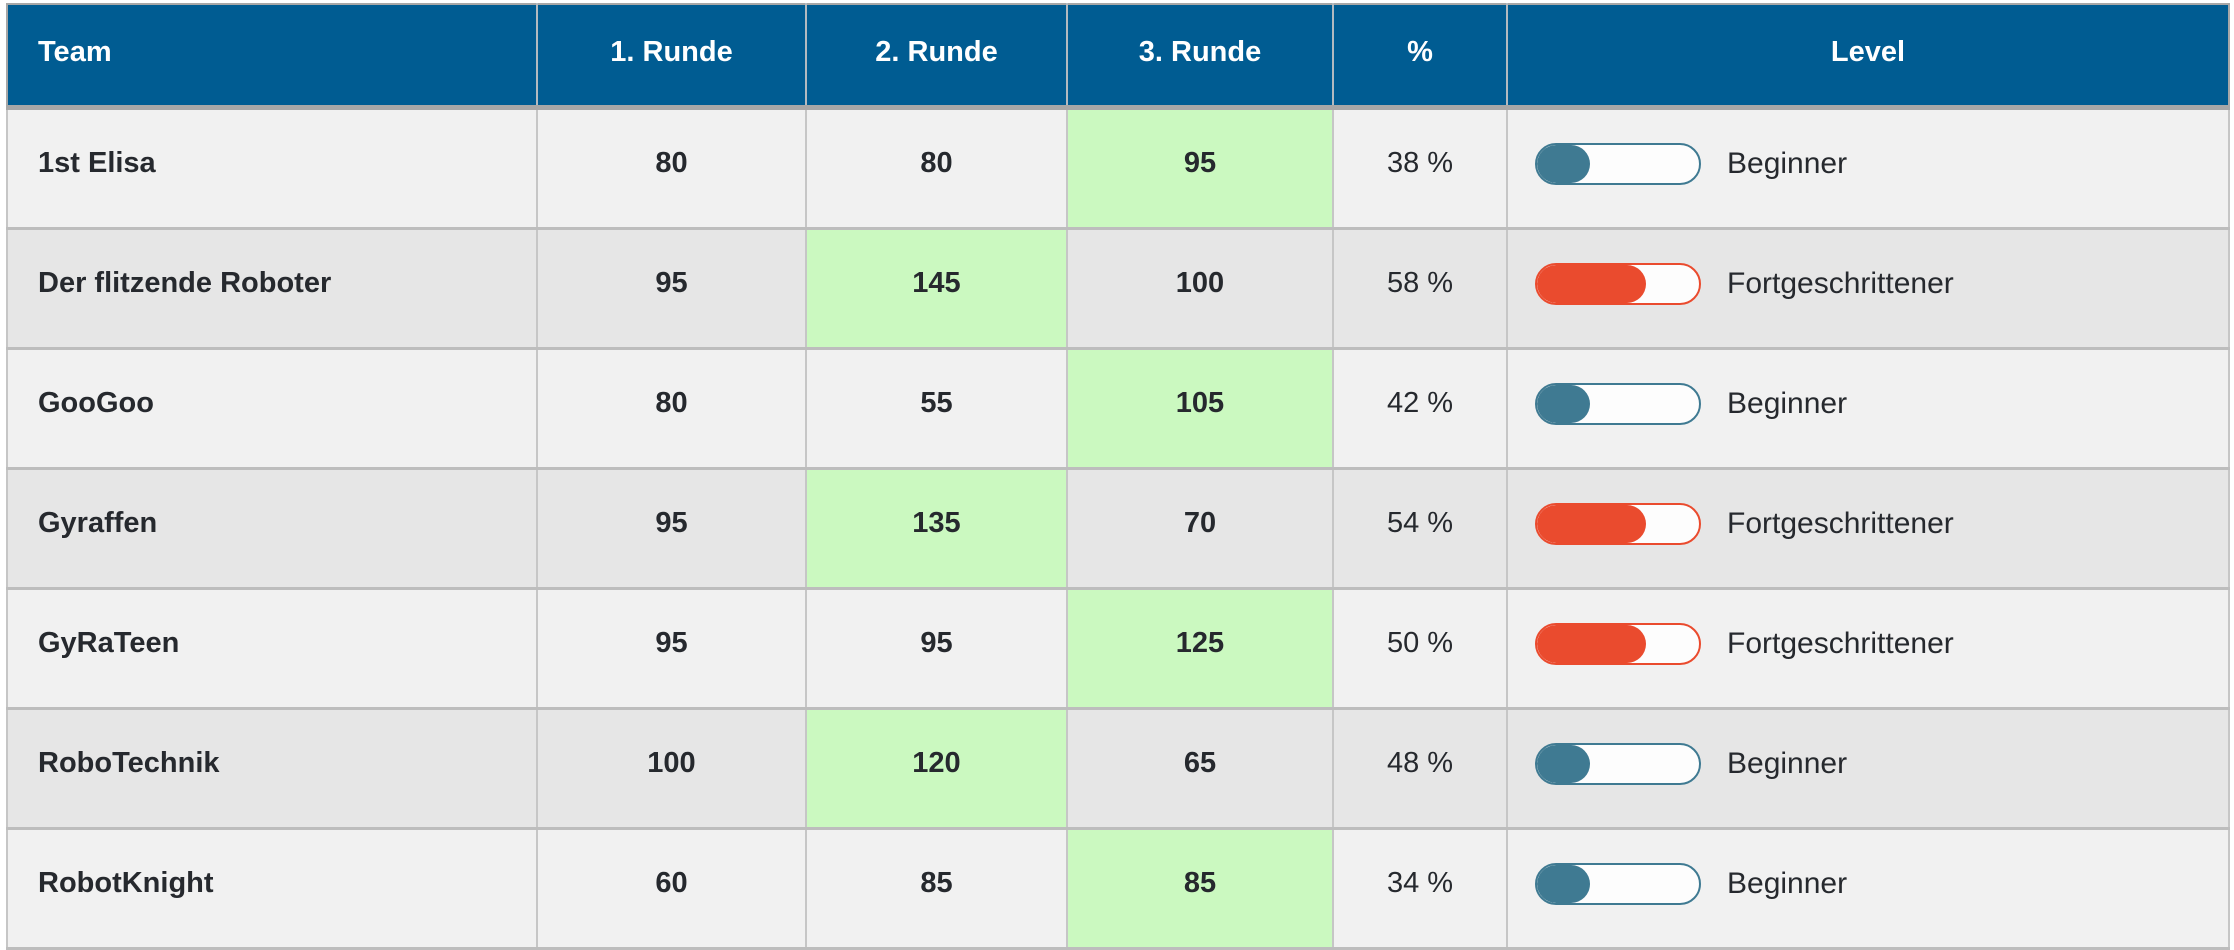 The height and width of the screenshot is (950, 2234). Describe the element at coordinates (1420, 768) in the screenshot. I see `percent-cell: 48 %` at that location.